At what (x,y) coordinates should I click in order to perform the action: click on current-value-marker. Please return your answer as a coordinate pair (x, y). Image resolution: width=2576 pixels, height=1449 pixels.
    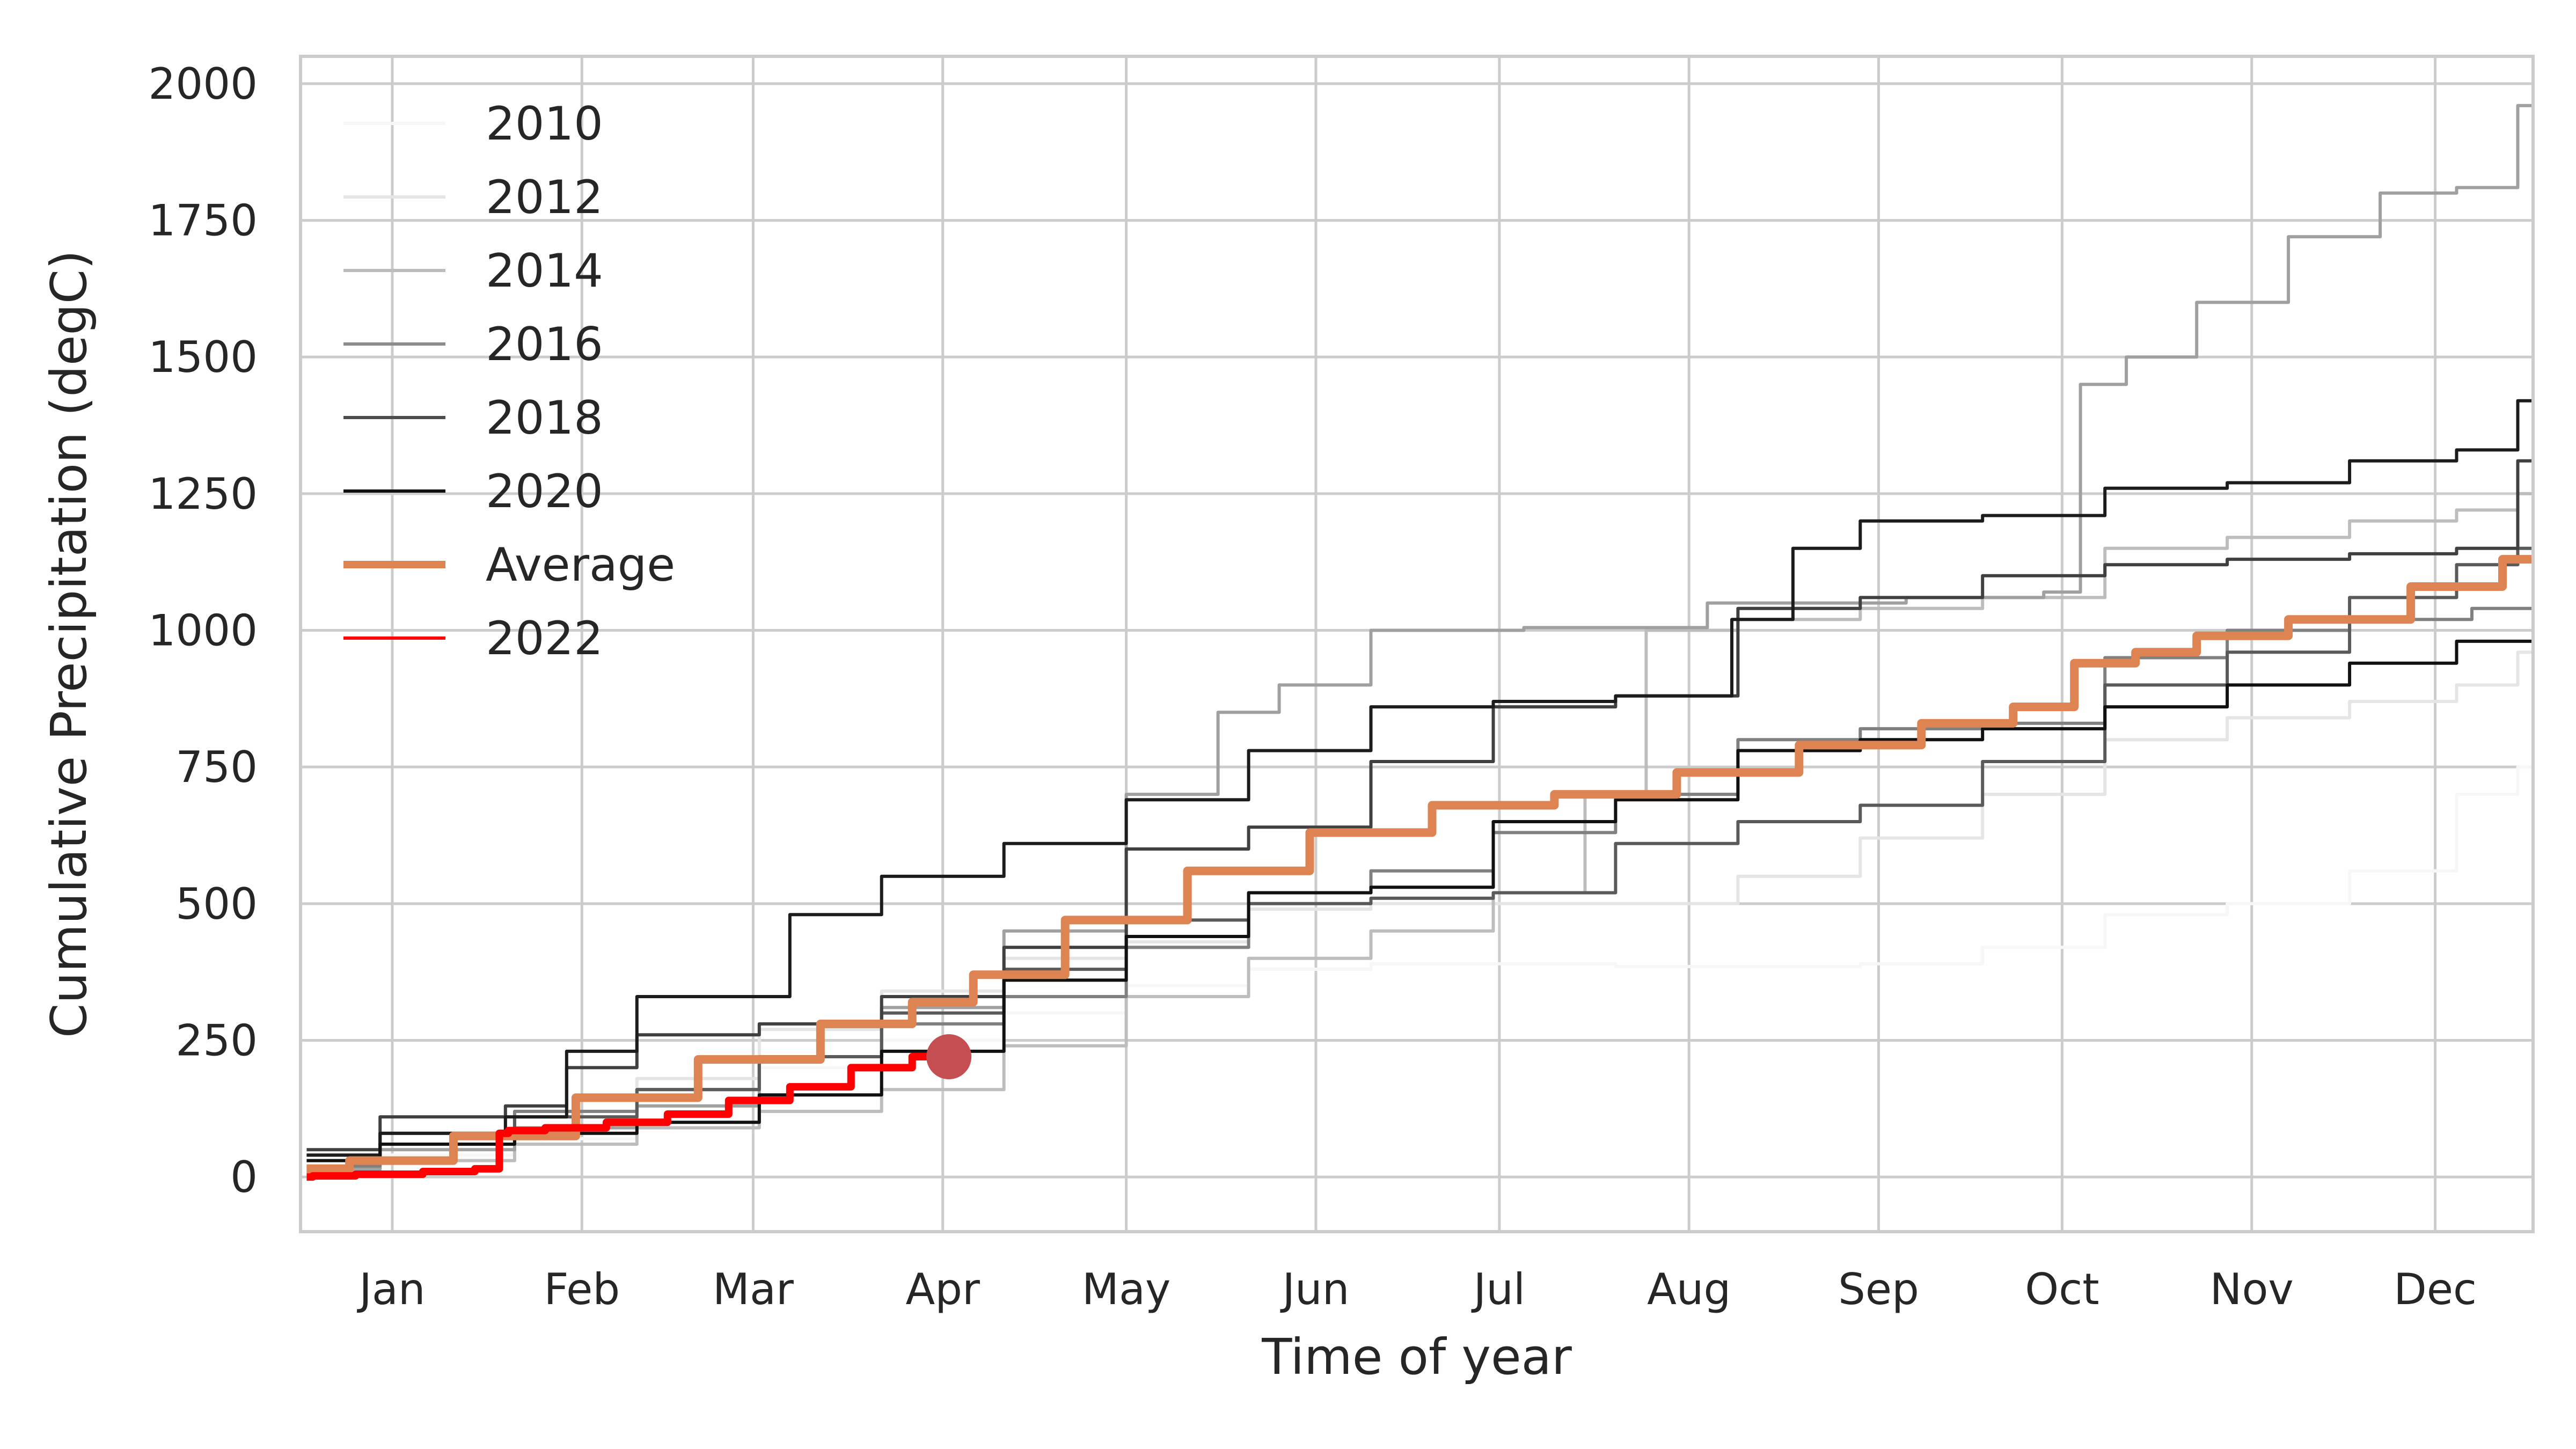
    Looking at the image, I should click on (949, 1057).